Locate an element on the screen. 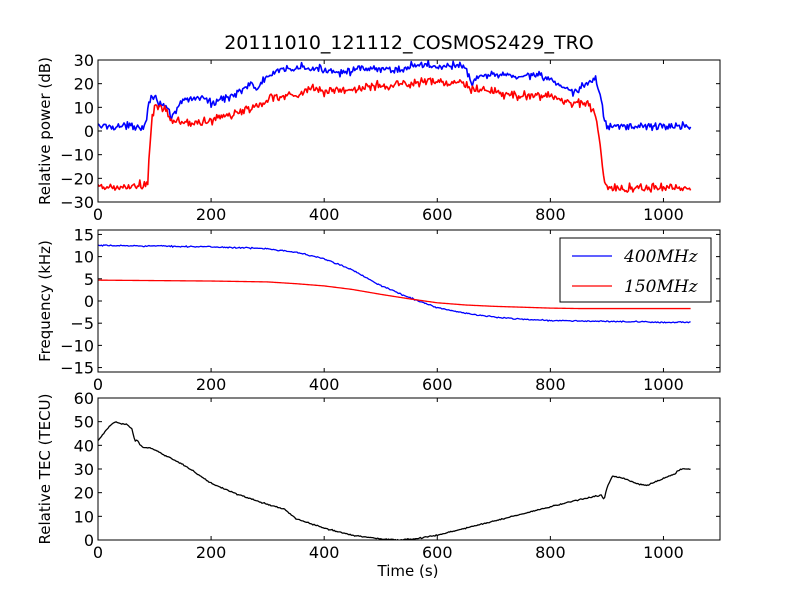 The width and height of the screenshot is (800, 600). series-line-150mhz is located at coordinates (394, 294).